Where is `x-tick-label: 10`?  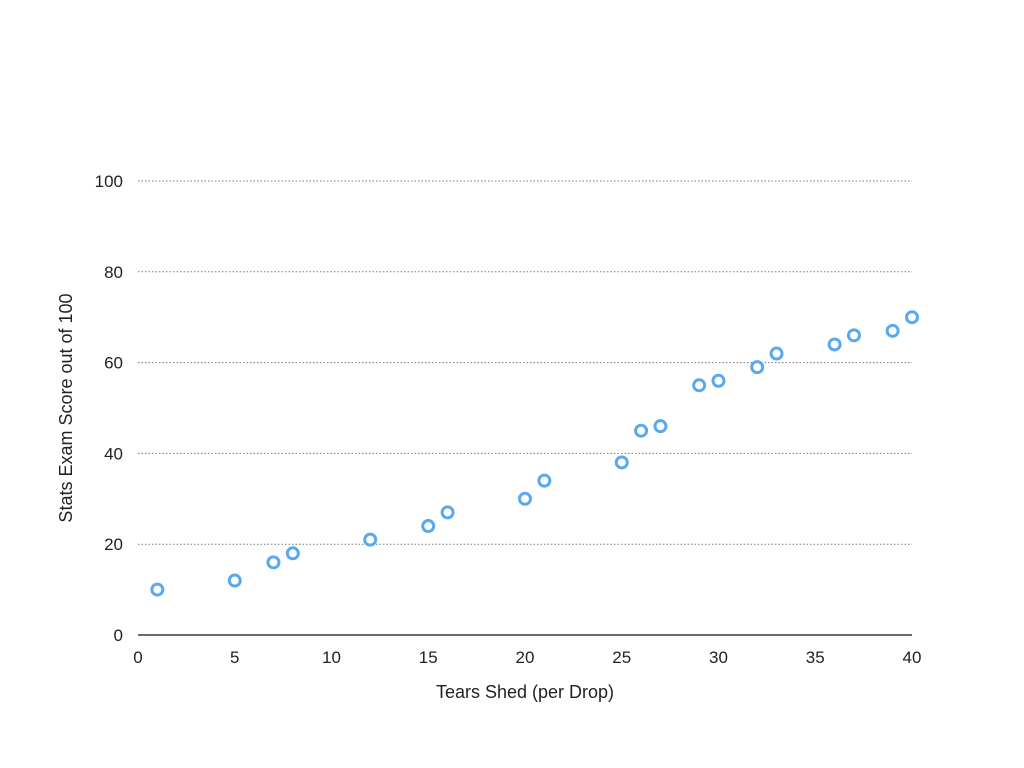 x-tick-label: 10 is located at coordinates (331, 657).